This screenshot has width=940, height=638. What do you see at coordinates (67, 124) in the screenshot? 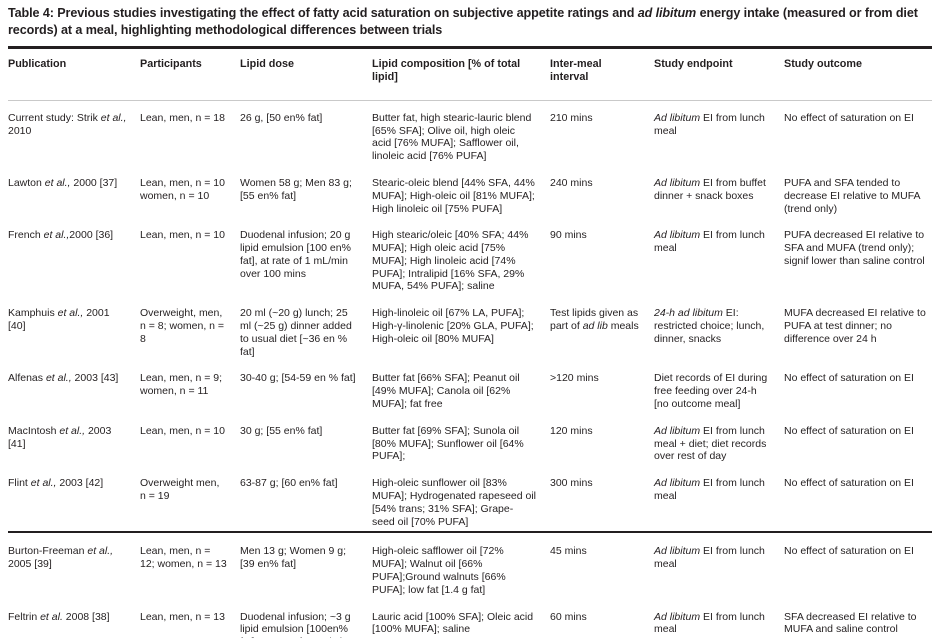
I see `cell-publication: Current study: Strik et al., 2010` at bounding box center [67, 124].